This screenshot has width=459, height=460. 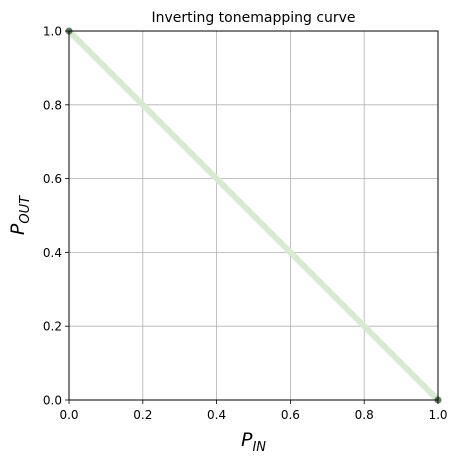 I want to click on y-axis-label-main: P, so click(x=18, y=229).